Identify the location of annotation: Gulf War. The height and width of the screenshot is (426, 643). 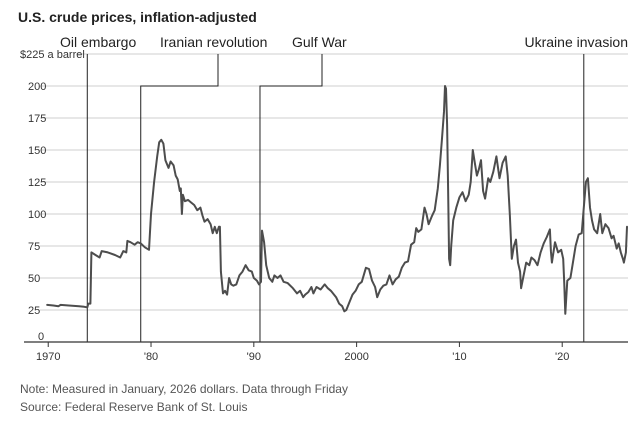
(303, 188).